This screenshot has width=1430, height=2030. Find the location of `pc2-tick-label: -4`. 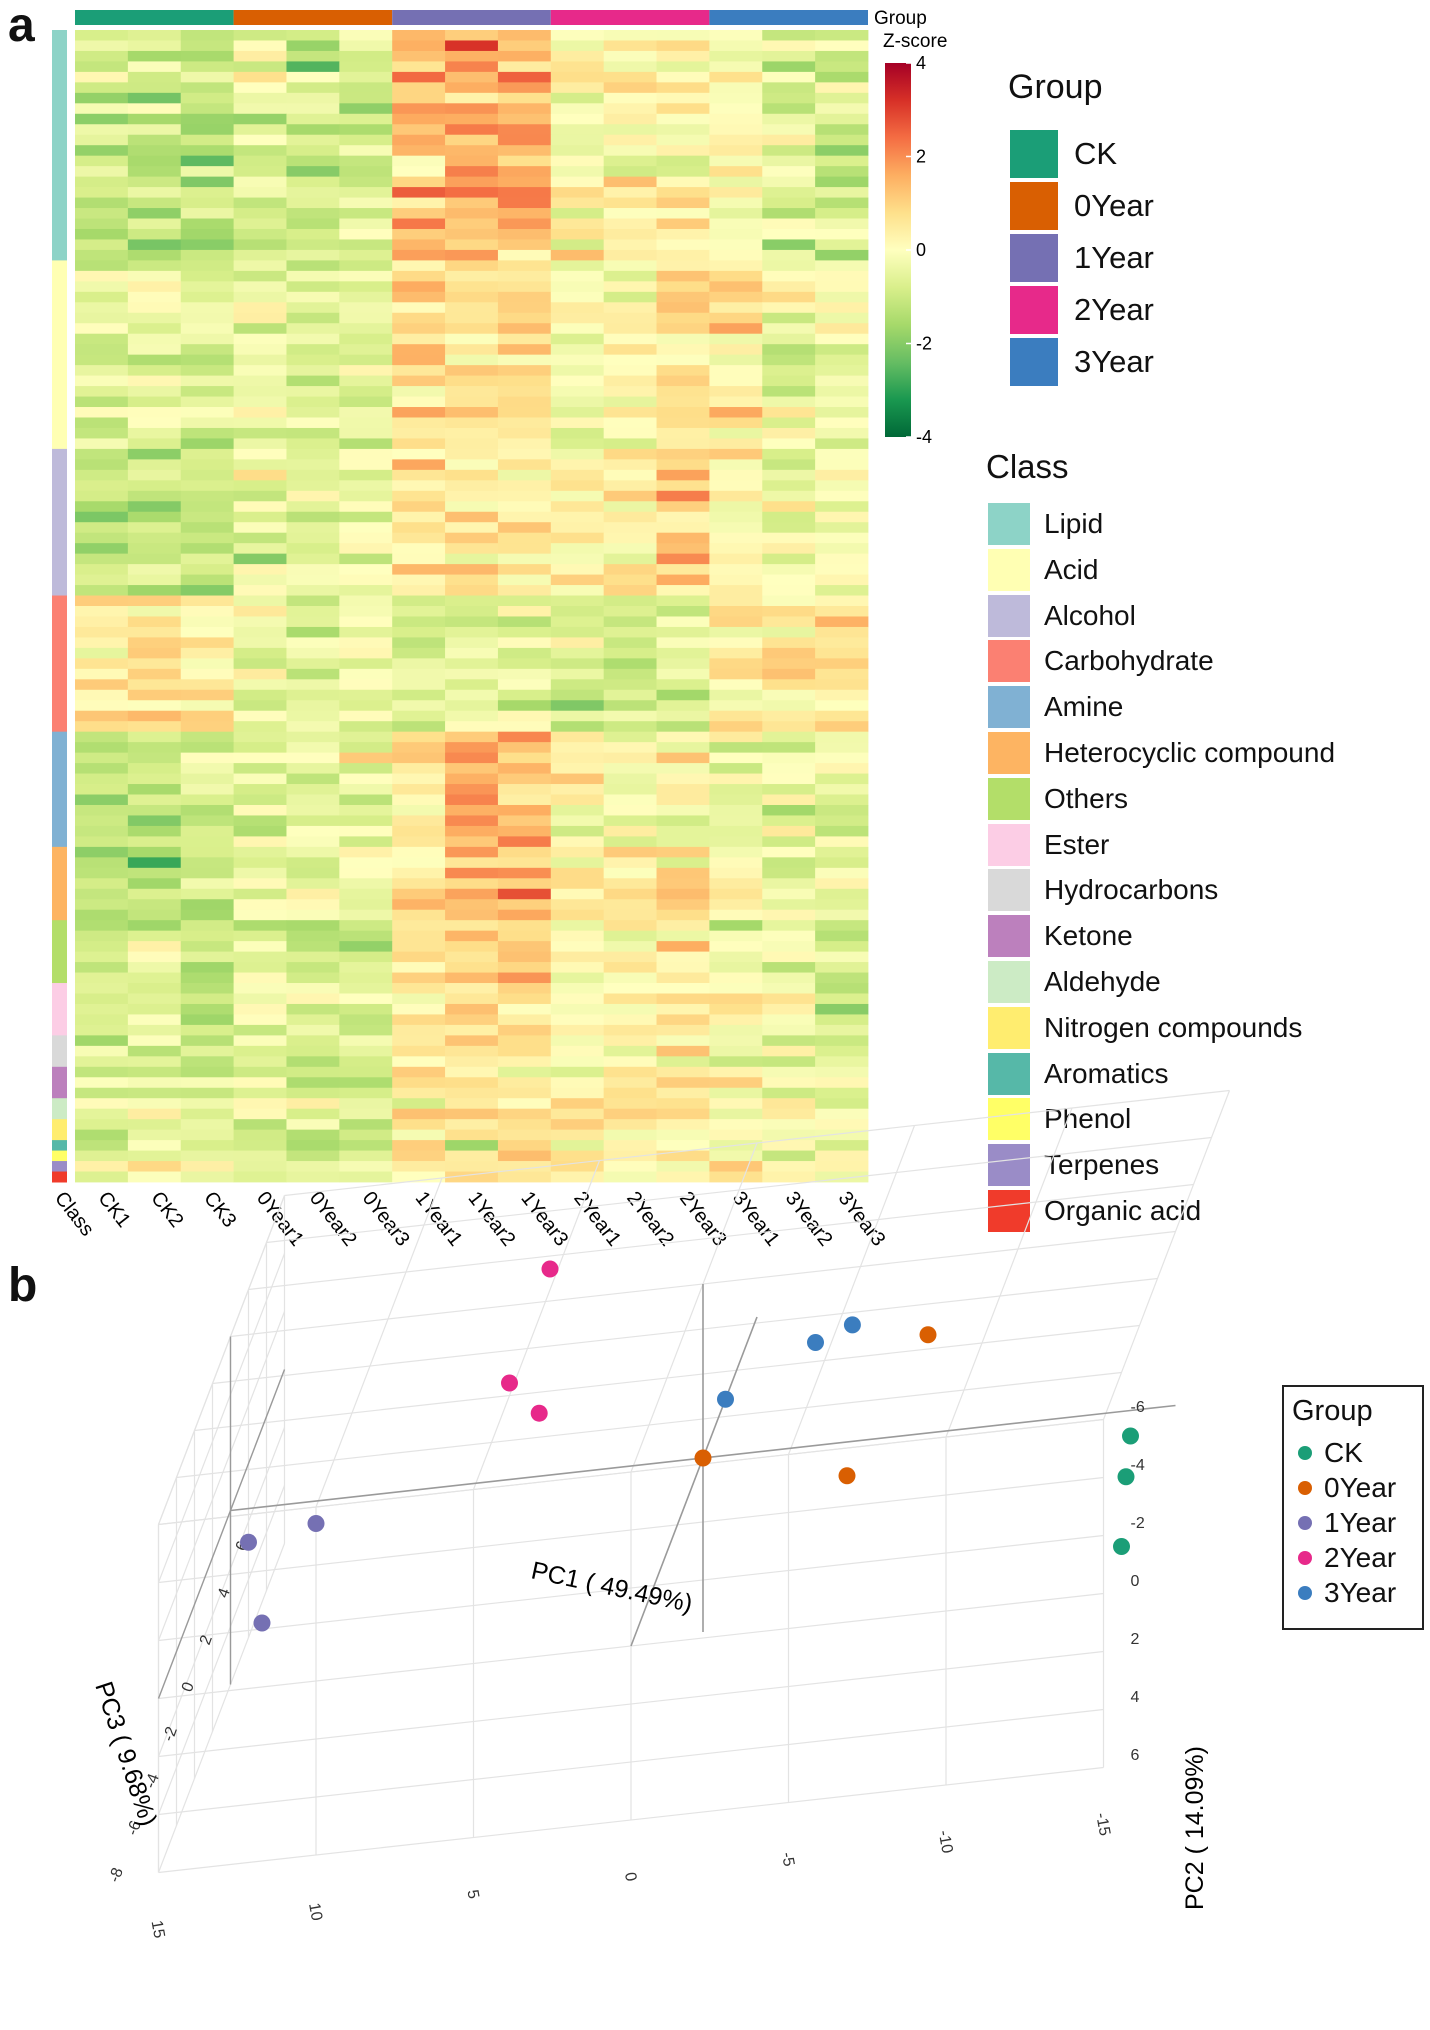

pc2-tick-label: -4 is located at coordinates (1138, 1465).